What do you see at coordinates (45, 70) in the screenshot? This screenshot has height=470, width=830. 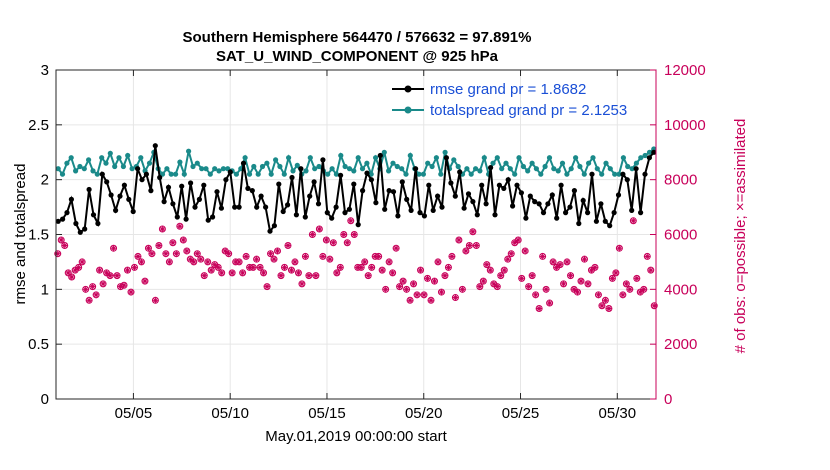 I see `y-tick-label-left: 3` at bounding box center [45, 70].